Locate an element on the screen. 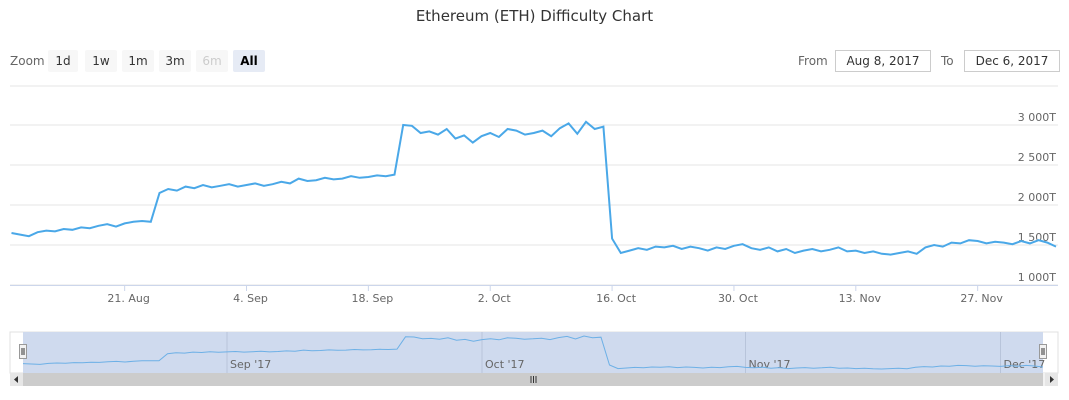  to-label: To is located at coordinates (947, 61).